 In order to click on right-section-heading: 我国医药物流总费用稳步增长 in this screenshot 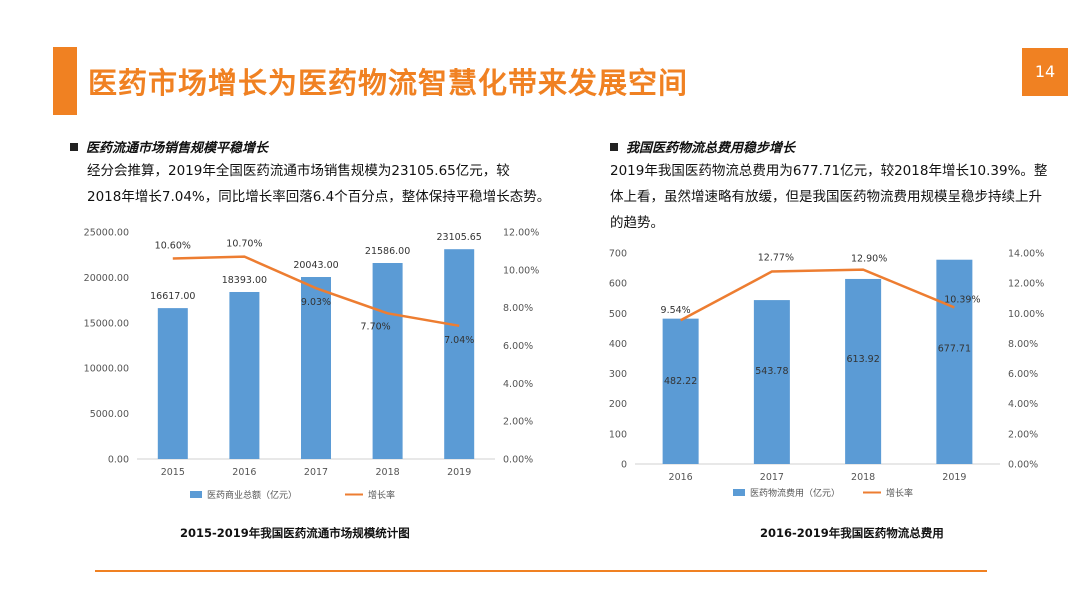, I will do `click(702, 146)`.